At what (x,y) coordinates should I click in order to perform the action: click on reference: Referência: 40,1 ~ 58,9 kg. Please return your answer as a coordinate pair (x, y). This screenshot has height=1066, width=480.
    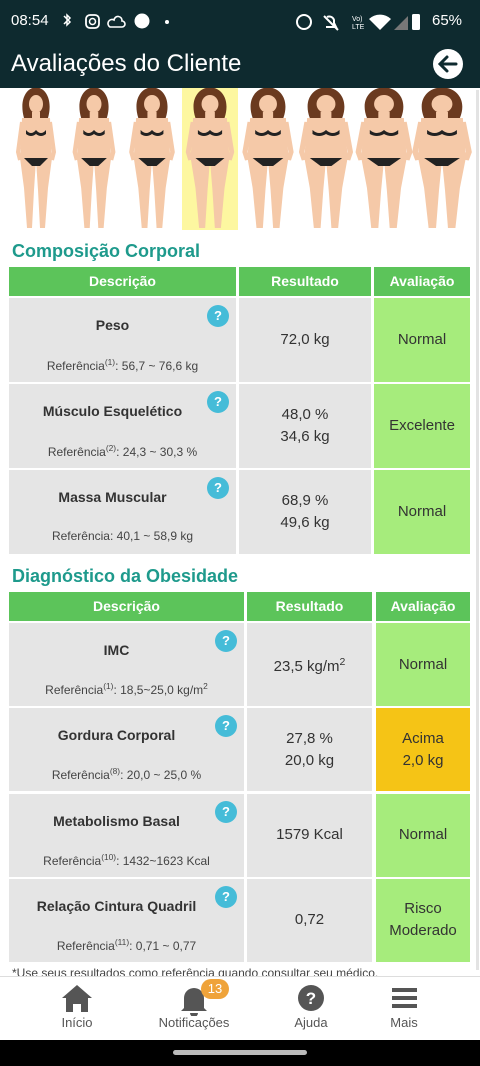
    Looking at the image, I should click on (122, 536).